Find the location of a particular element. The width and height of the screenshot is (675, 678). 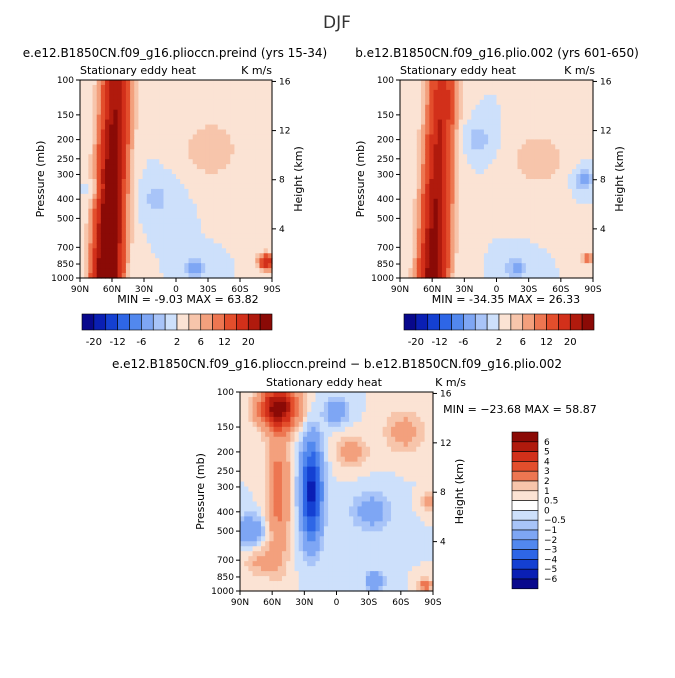

colorbar-swatch is located at coordinates (434, 322).